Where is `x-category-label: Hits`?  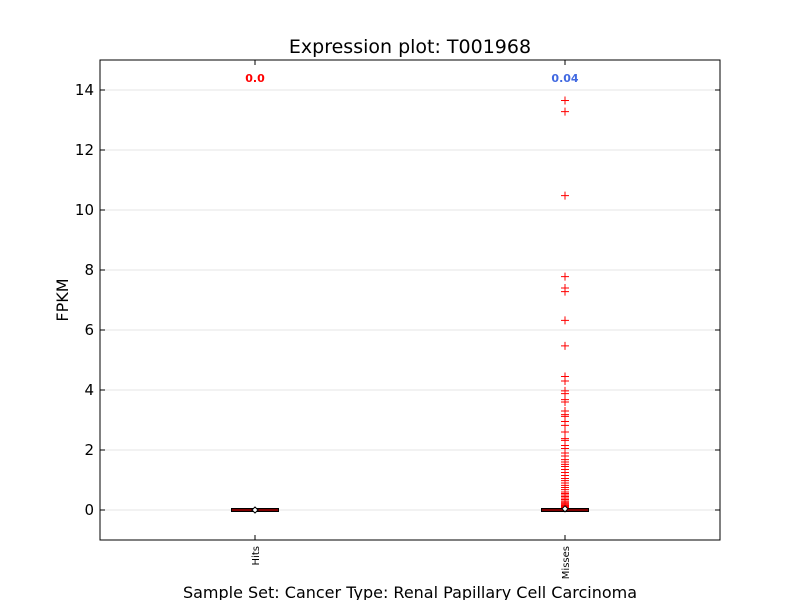 x-category-label: Hits is located at coordinates (256, 555).